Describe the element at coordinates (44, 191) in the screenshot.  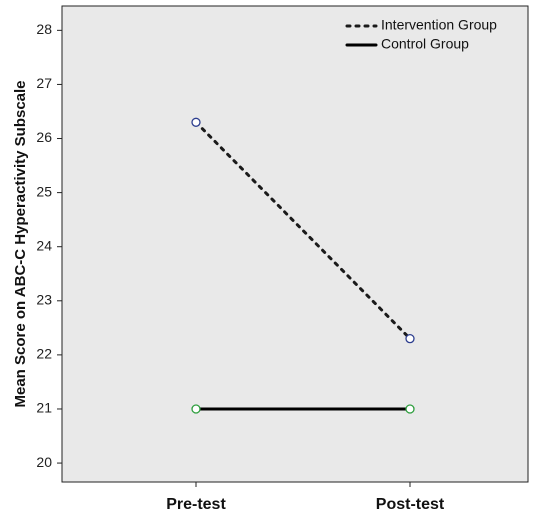
I see `y-tick-label: 25` at that location.